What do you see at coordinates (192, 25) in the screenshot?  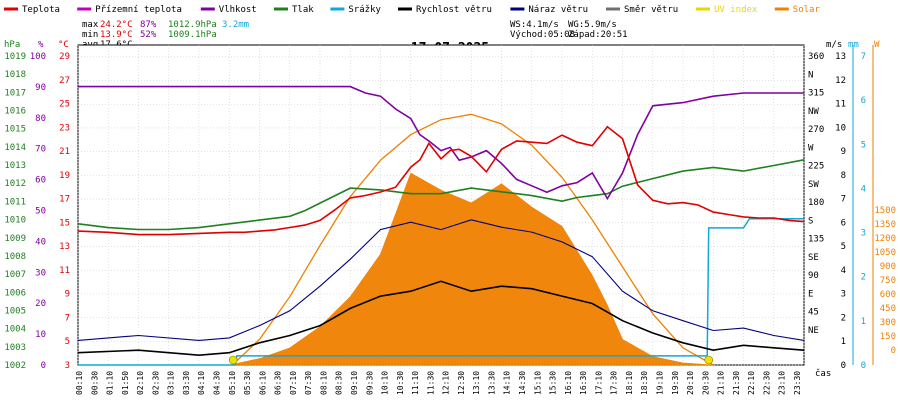 I see `stat-max-pressure: 1012.9hPa` at bounding box center [192, 25].